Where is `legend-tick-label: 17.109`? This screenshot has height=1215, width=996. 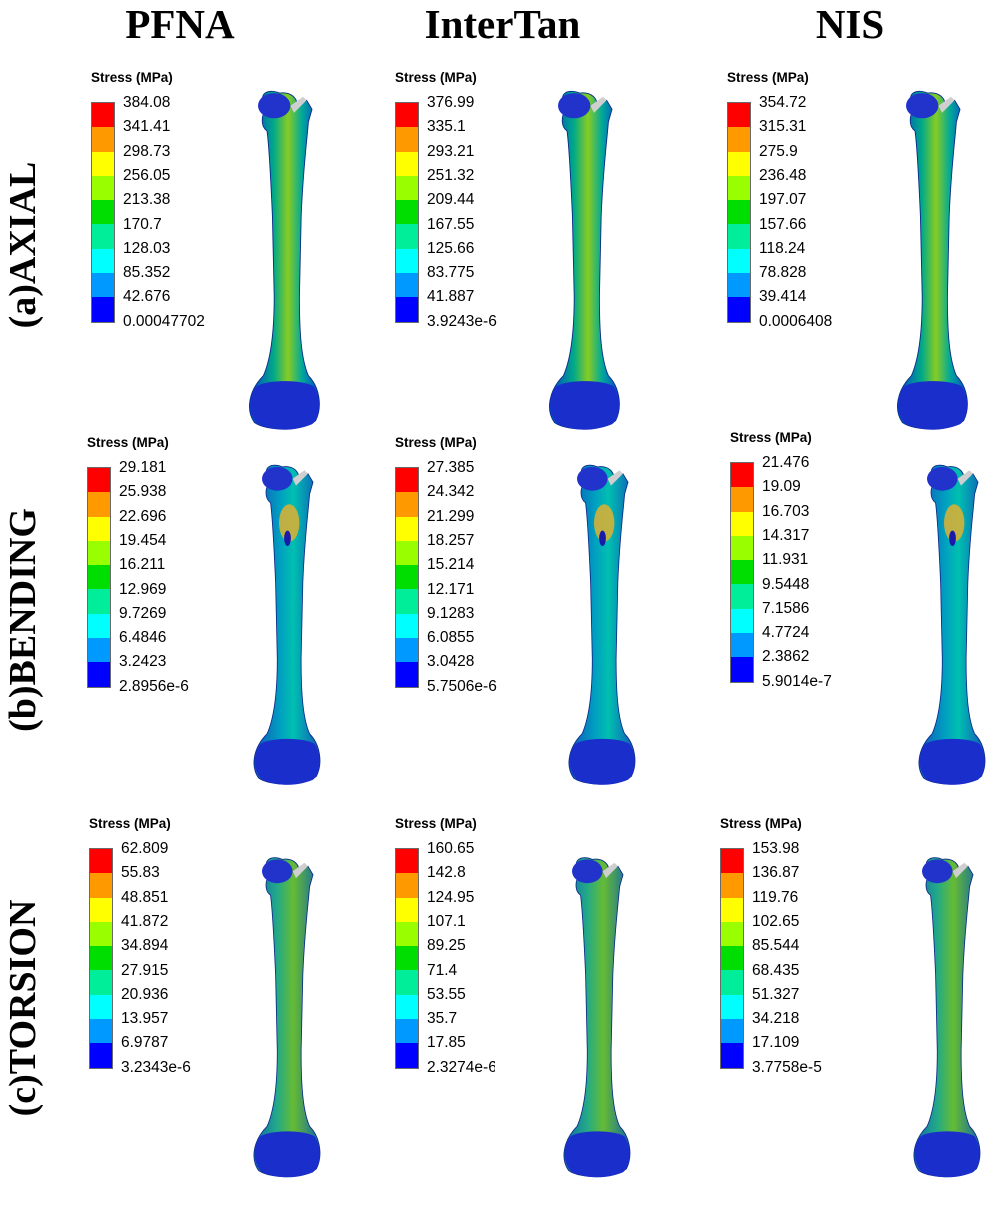
legend-tick-label: 17.109 is located at coordinates (776, 1043).